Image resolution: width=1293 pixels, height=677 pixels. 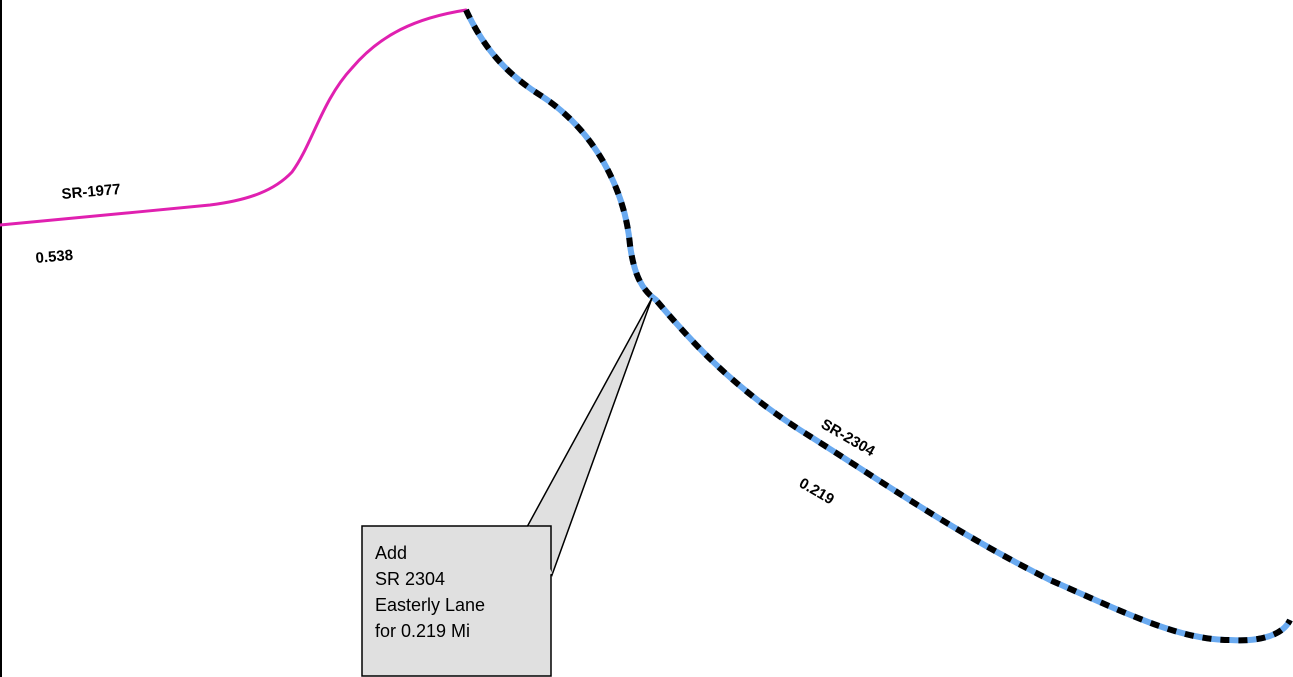 What do you see at coordinates (234, 117) in the screenshot?
I see `road-sr-1977-line` at bounding box center [234, 117].